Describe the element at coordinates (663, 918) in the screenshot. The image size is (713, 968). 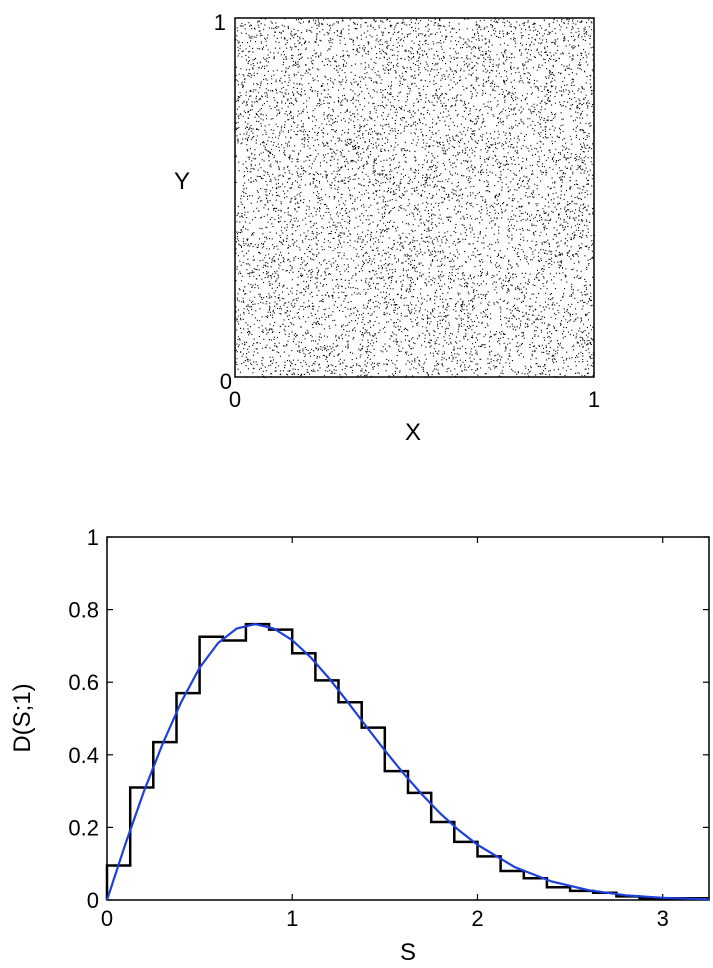
I see `x-tick-label: 3` at that location.